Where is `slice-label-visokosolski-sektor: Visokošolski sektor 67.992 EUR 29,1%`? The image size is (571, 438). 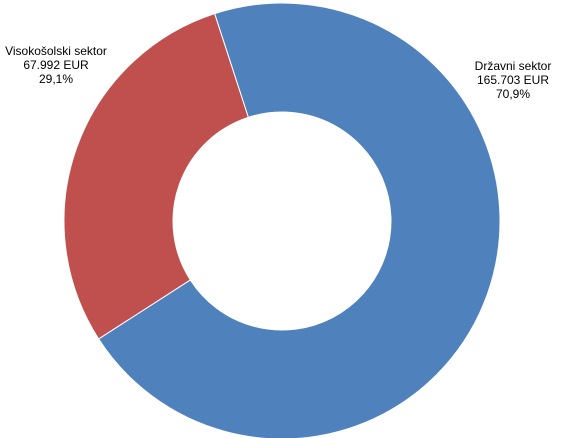 slice-label-visokosolski-sektor: Visokošolski sektor 67.992 EUR 29,1% is located at coordinates (56, 65).